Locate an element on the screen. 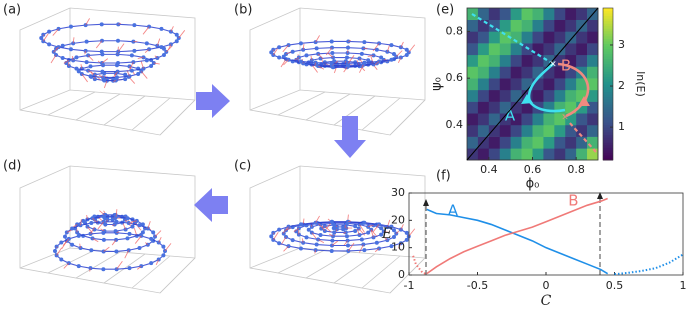 Image resolution: width=689 pixels, height=315 pixels. arrow-left is located at coordinates (211, 205).